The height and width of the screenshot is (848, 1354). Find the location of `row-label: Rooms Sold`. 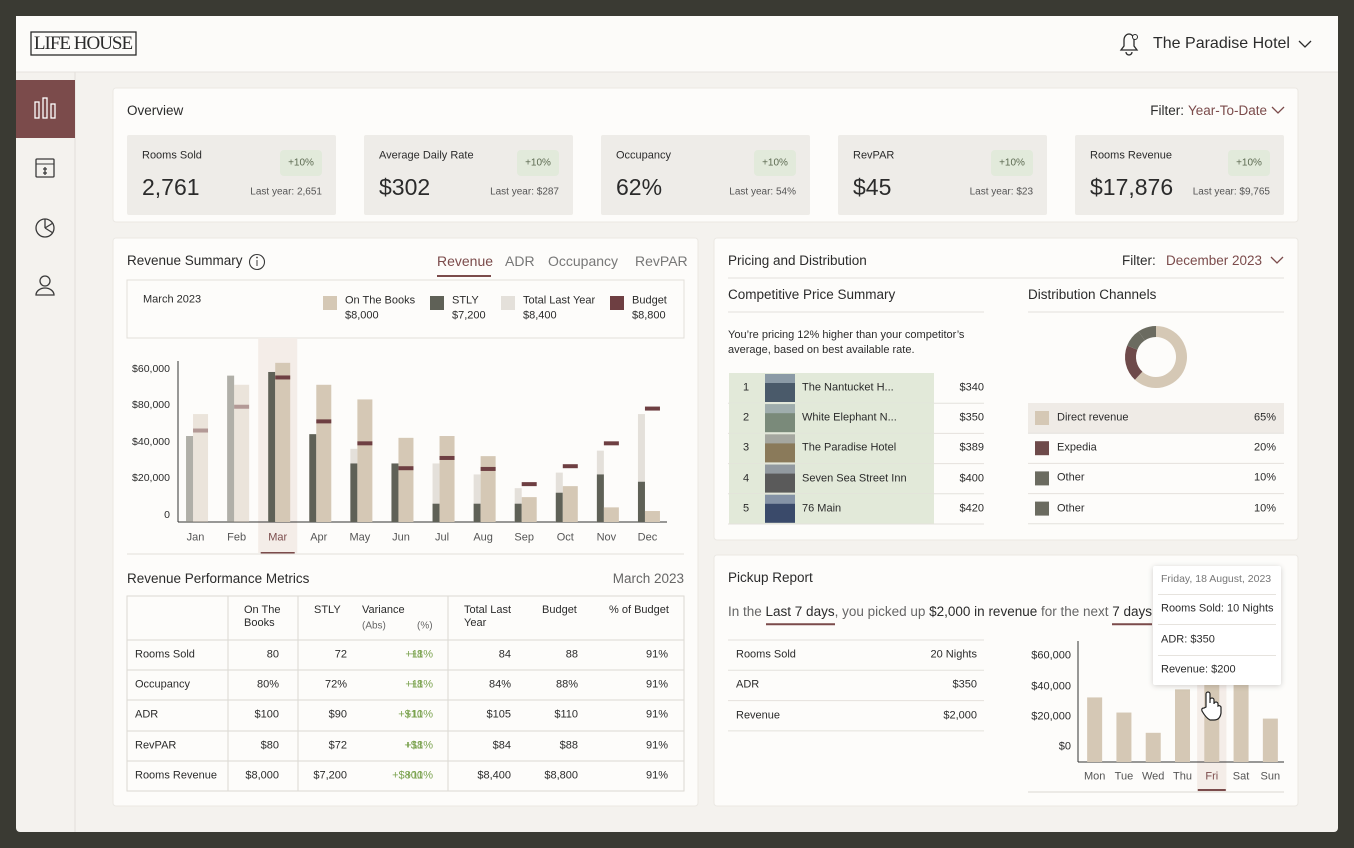

row-label: Rooms Sold is located at coordinates (165, 654).